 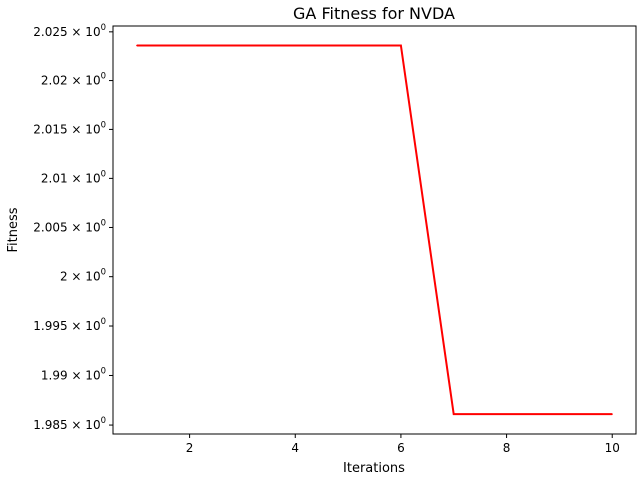 I want to click on y-tick-label: 2.025 × 100, so click(x=69, y=31).